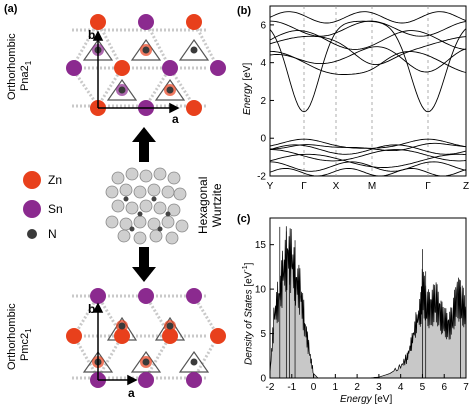 Image resolution: width=474 pixels, height=409 pixels. Describe the element at coordinates (372, 186) in the screenshot. I see `band-xtick-label: M` at that location.